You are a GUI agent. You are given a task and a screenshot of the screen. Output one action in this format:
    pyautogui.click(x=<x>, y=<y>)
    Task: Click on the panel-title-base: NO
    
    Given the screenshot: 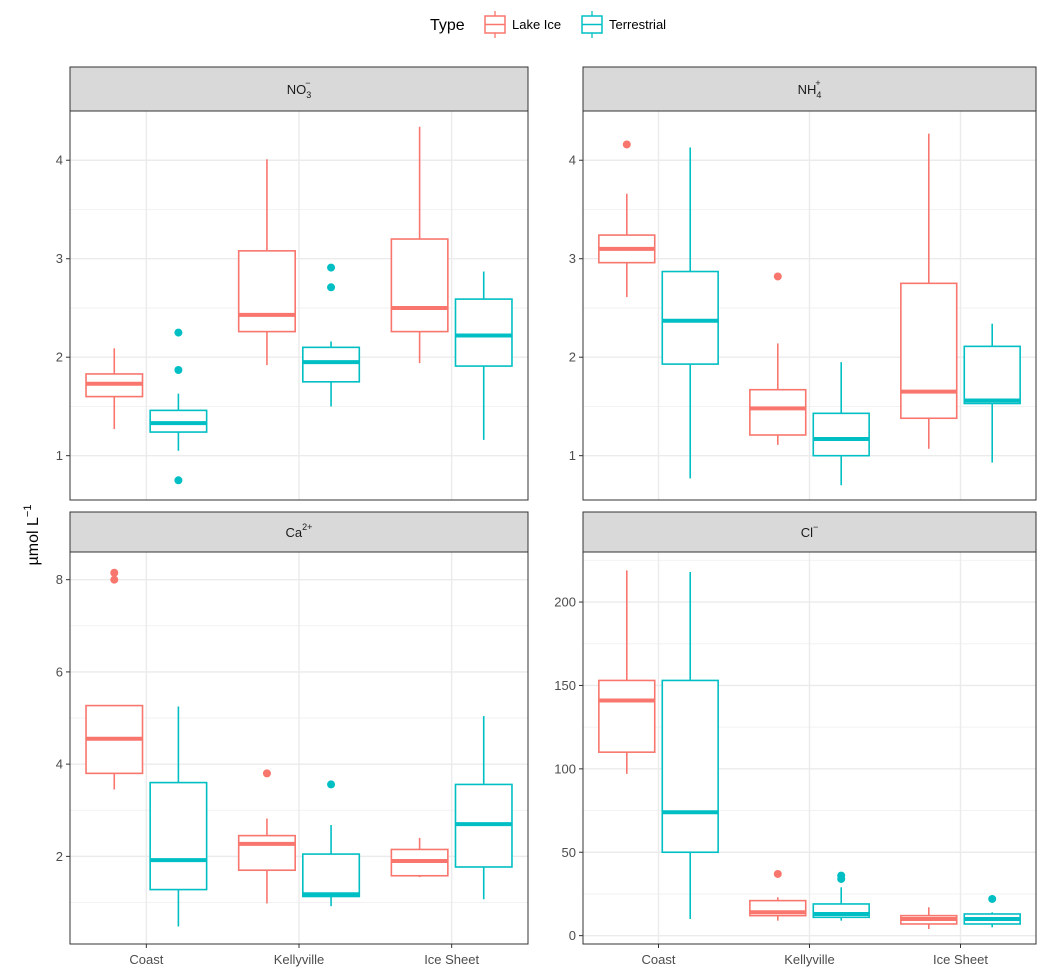 What is the action you would take?
    pyautogui.click(x=297, y=89)
    